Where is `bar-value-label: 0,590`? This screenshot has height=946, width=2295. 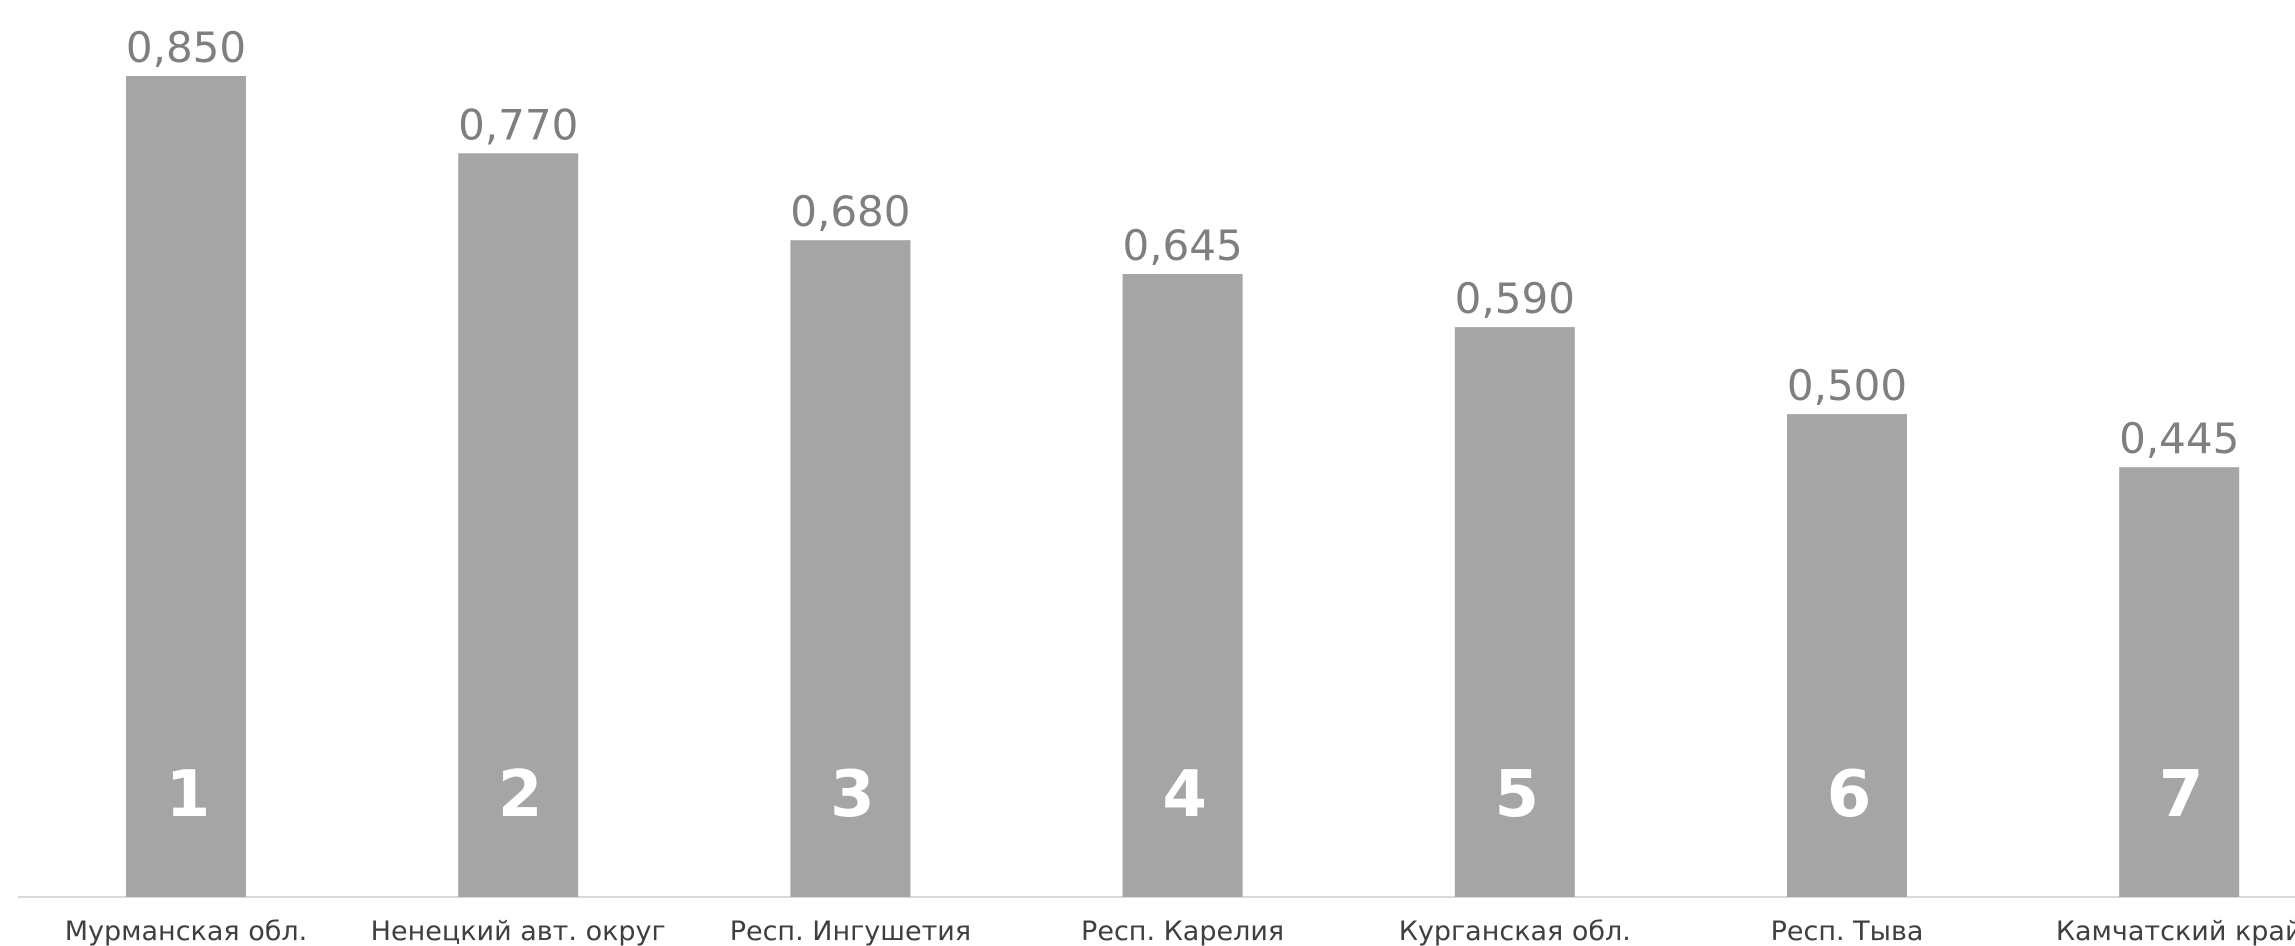 bar-value-label: 0,590 is located at coordinates (1515, 298).